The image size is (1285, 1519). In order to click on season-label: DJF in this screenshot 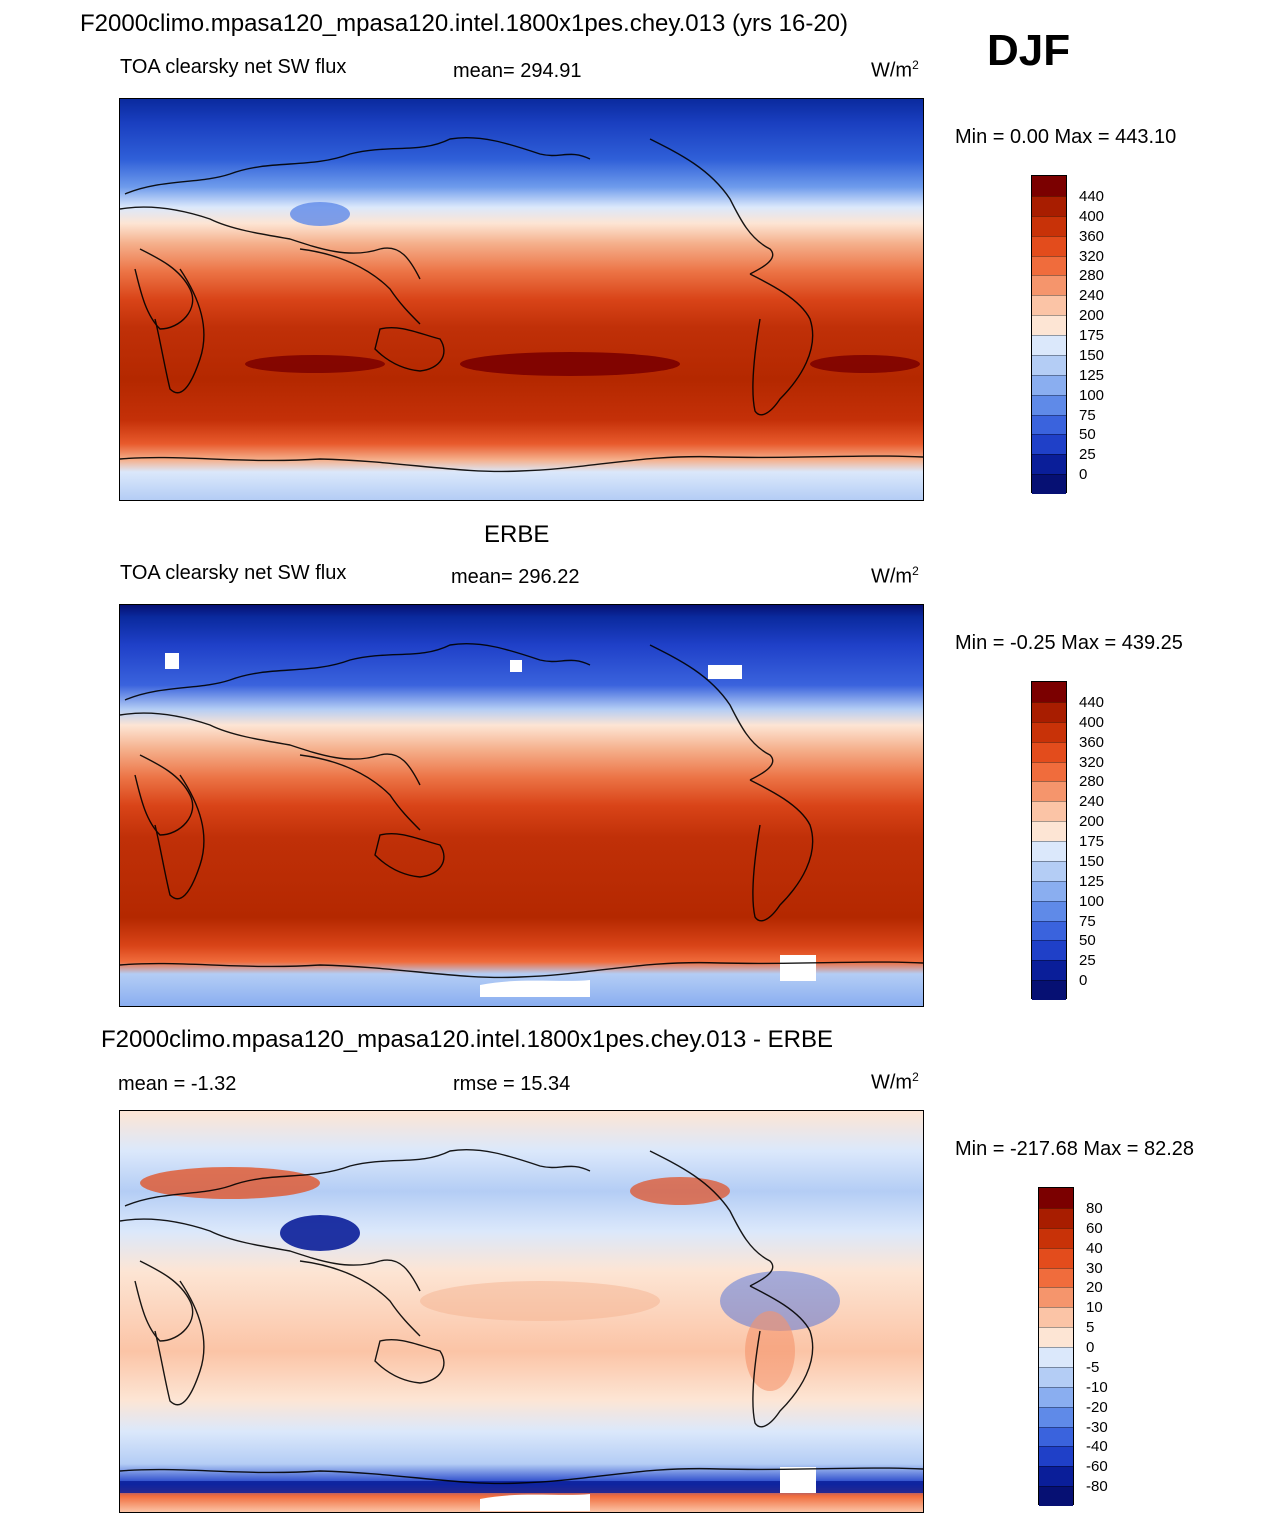, I will do `click(1029, 50)`.